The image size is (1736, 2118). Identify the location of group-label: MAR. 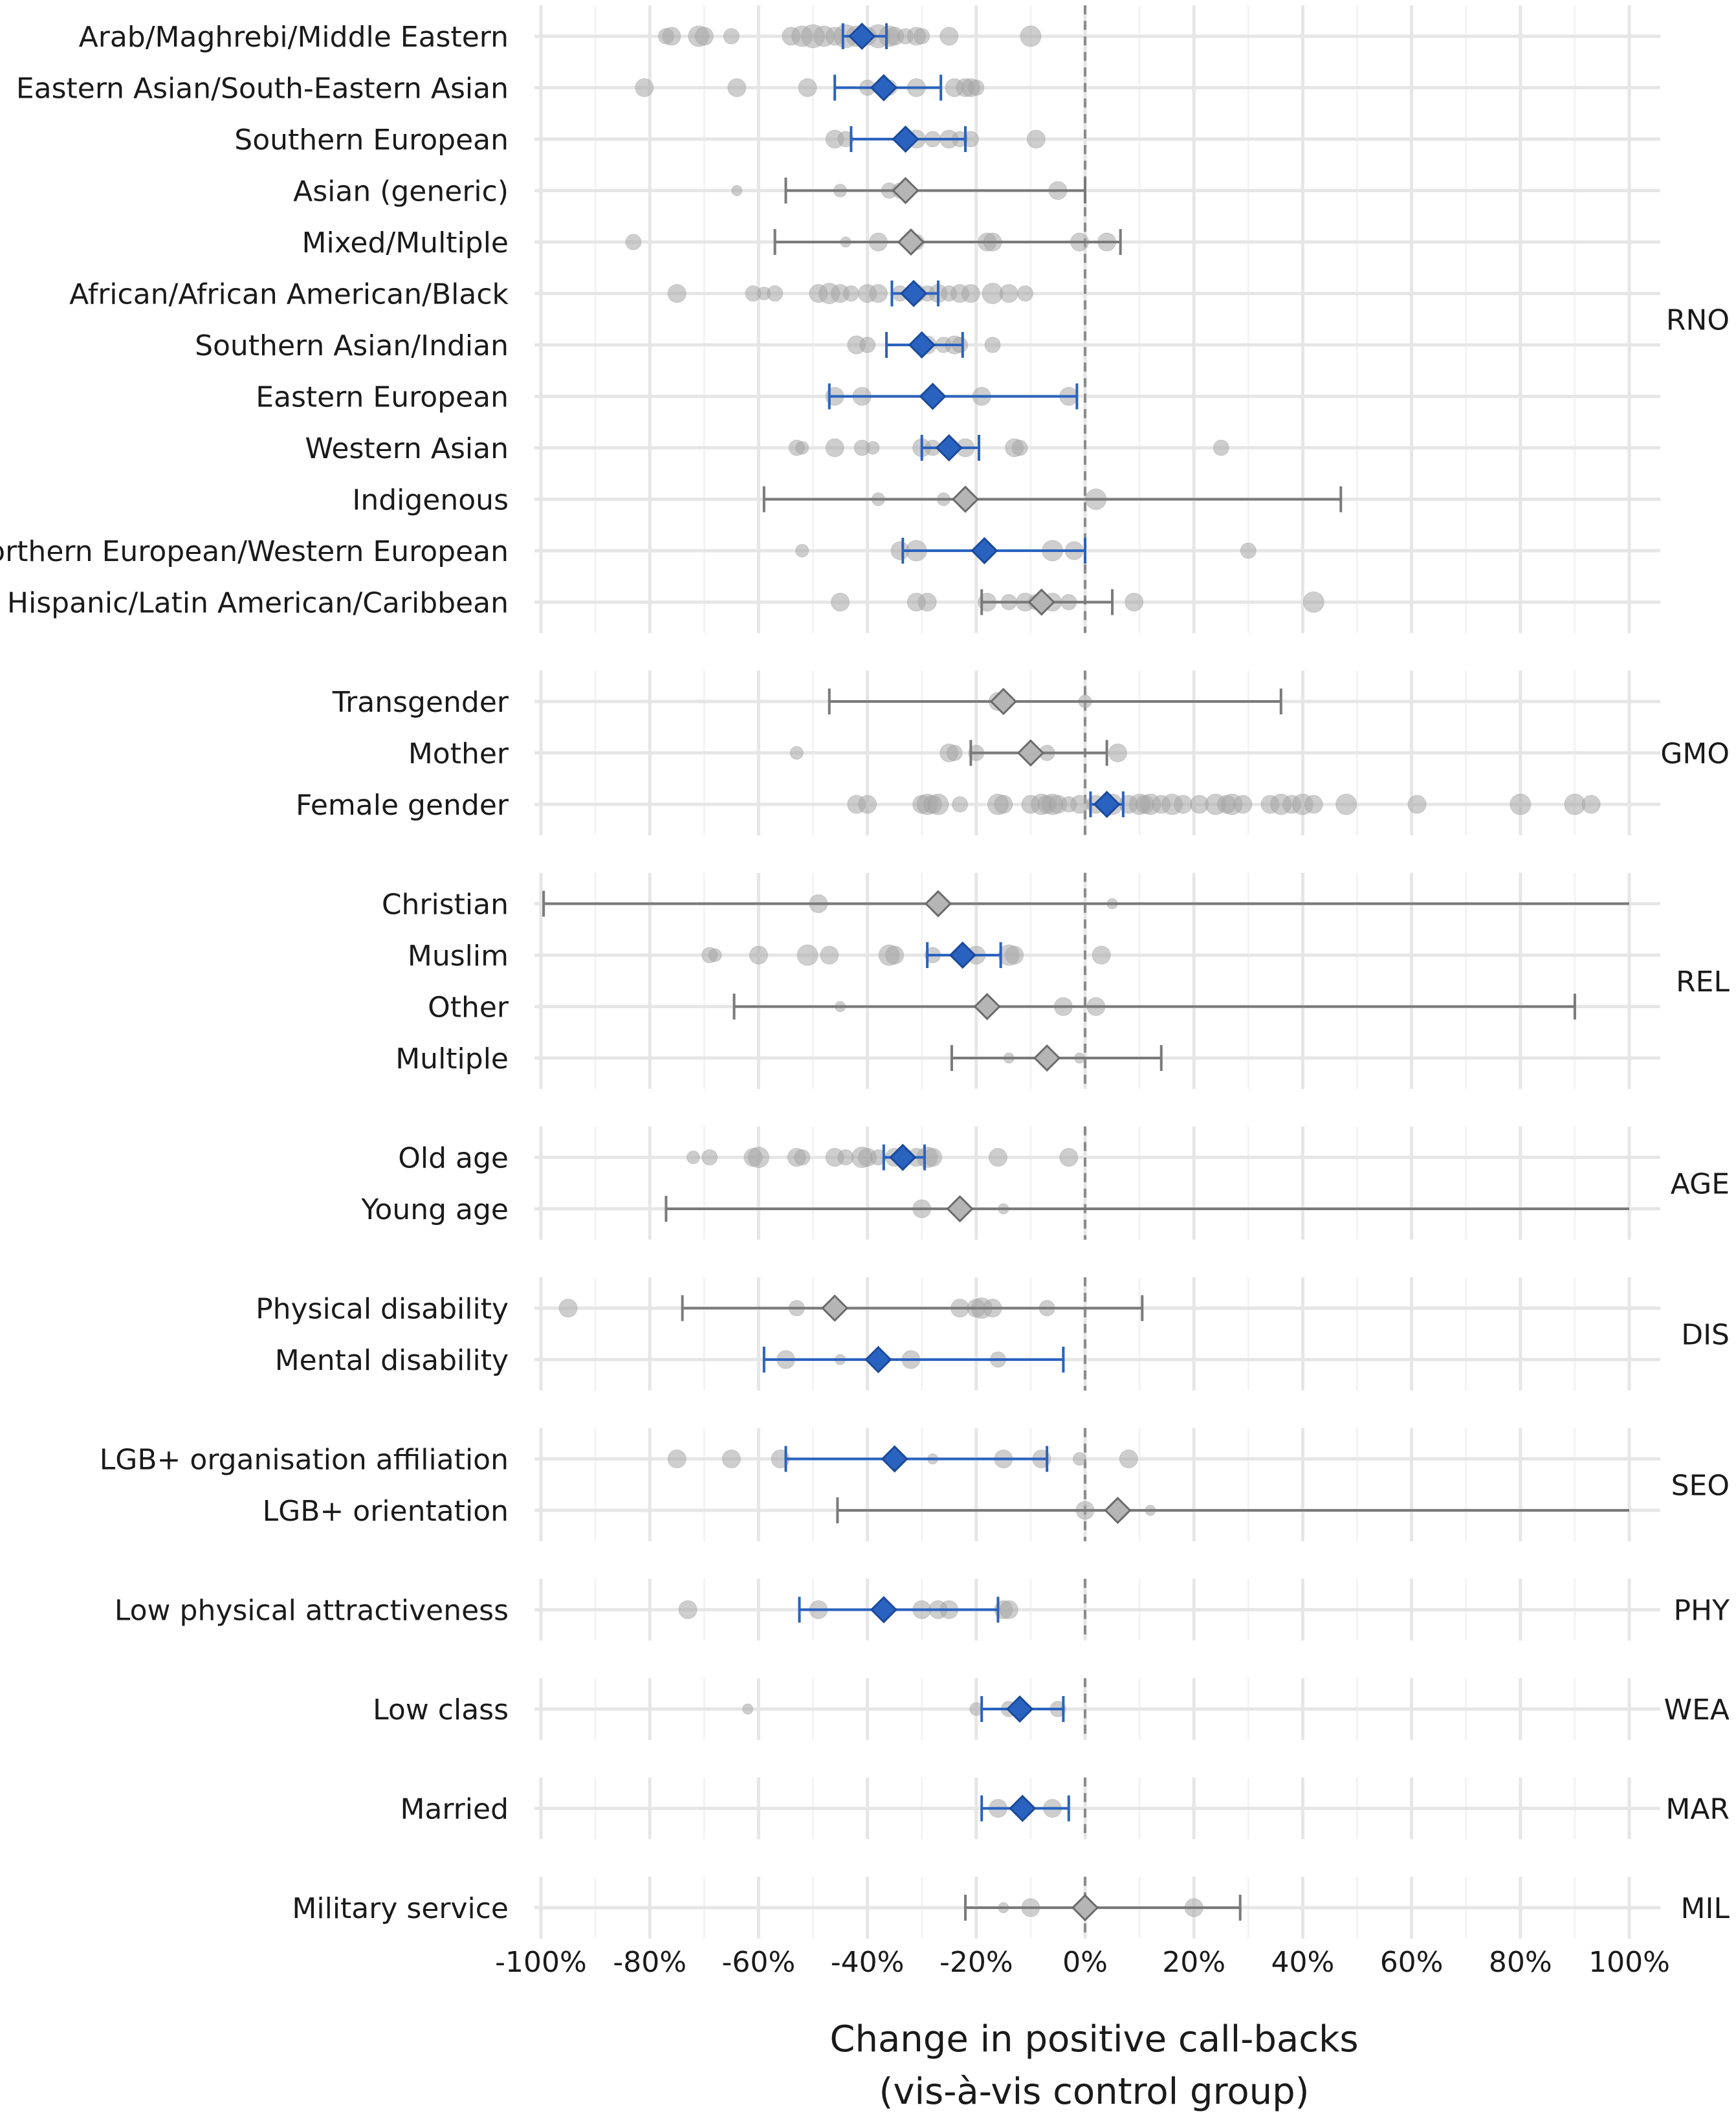
(1697, 1809).